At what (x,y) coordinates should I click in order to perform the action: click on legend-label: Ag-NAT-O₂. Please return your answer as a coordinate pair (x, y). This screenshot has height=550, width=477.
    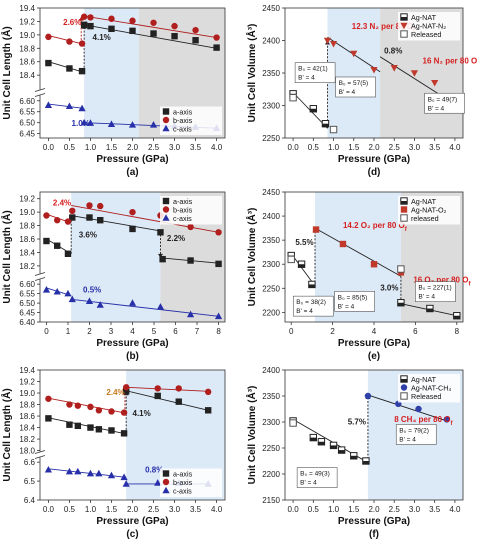
    Looking at the image, I should click on (429, 209).